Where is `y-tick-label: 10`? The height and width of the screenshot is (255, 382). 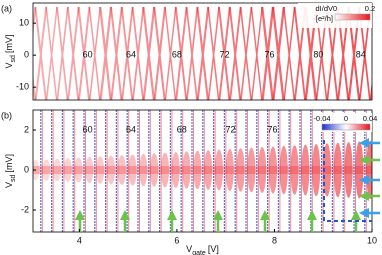
y-tick-label: 10 is located at coordinates (24, 23).